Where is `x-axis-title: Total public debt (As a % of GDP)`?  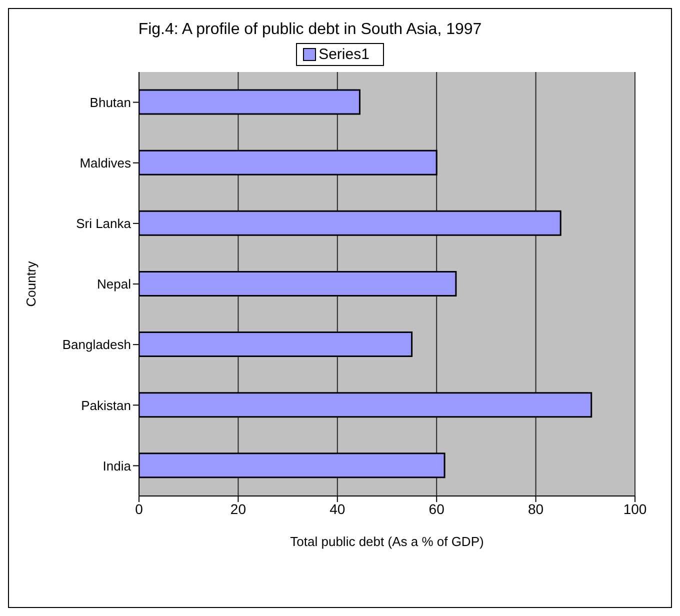 x-axis-title: Total public debt (As a % of GDP) is located at coordinates (387, 541).